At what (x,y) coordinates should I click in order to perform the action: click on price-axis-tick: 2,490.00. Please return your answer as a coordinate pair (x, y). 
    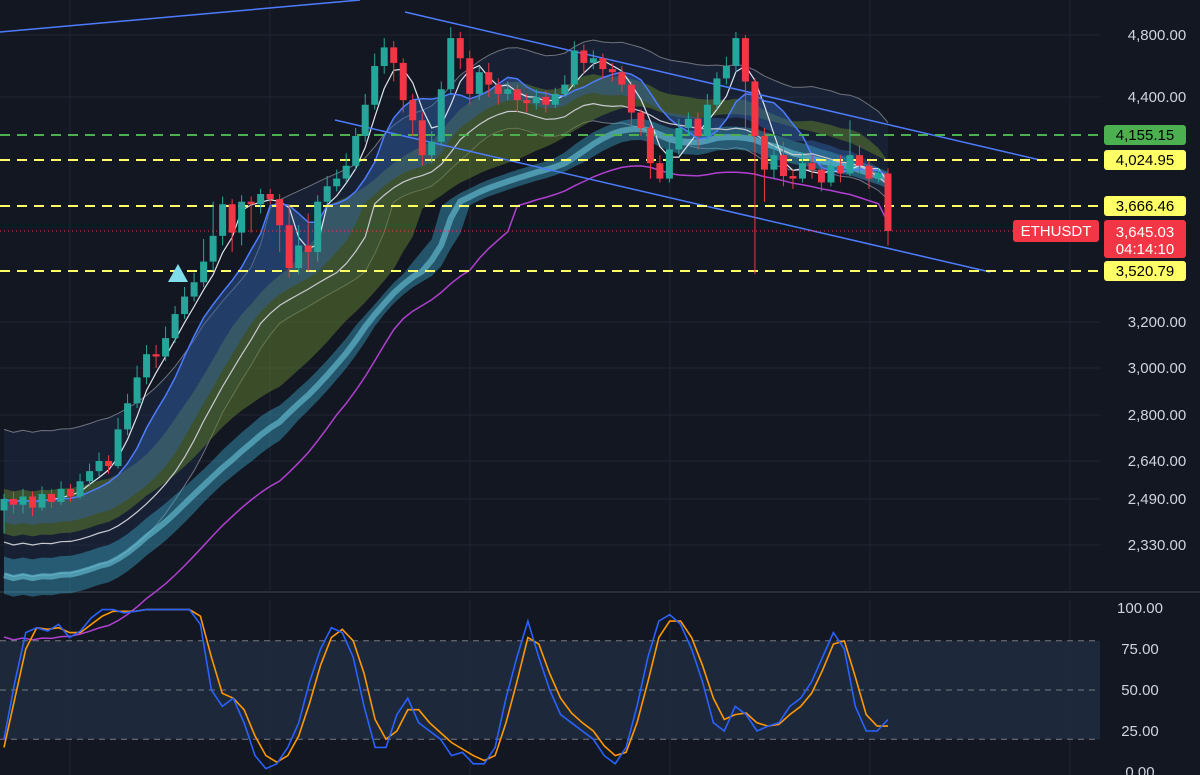
    Looking at the image, I should click on (1157, 499).